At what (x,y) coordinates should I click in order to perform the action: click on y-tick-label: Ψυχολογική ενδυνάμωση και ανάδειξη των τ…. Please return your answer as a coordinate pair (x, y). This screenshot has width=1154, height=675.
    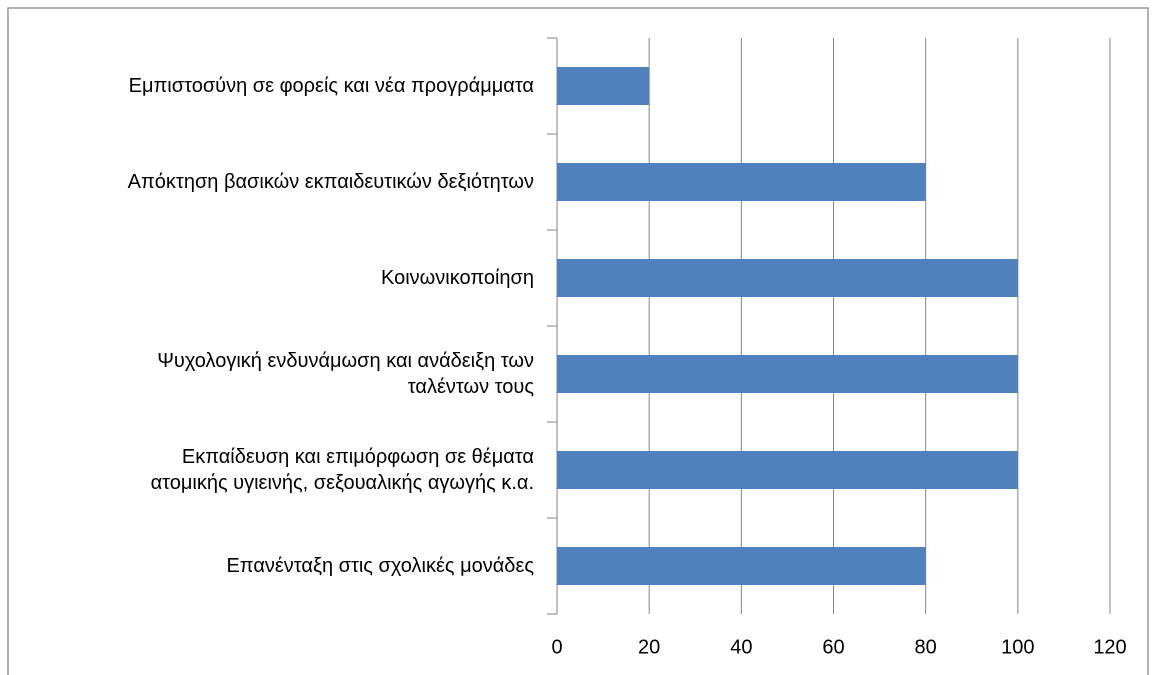
    Looking at the image, I should click on (345, 374).